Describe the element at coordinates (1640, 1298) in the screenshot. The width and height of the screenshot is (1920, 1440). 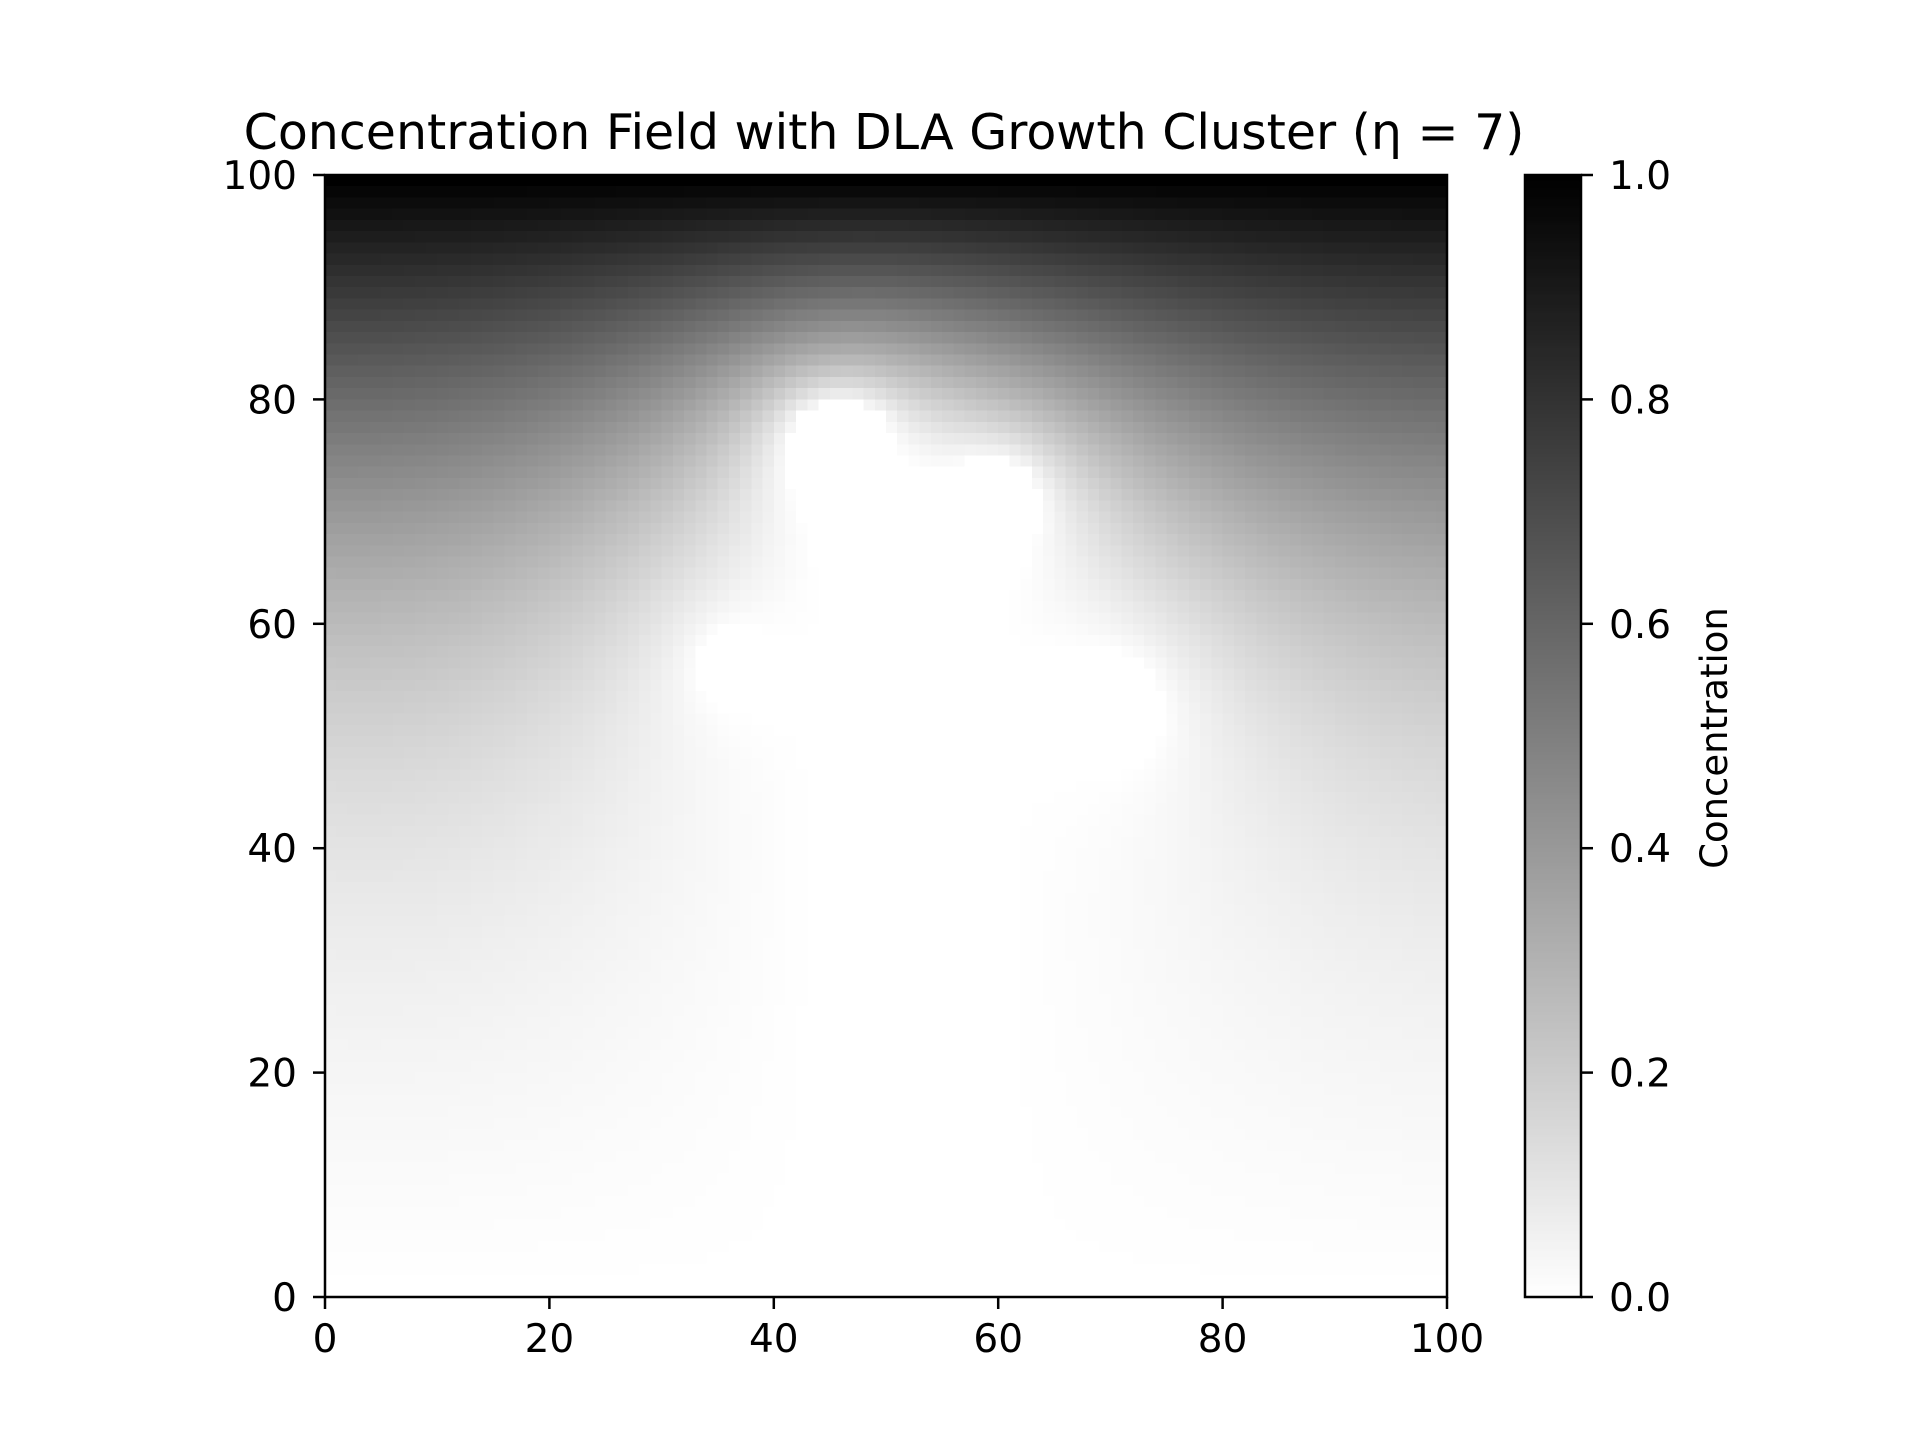
I see `colorbar-tick-label: 0.0` at that location.